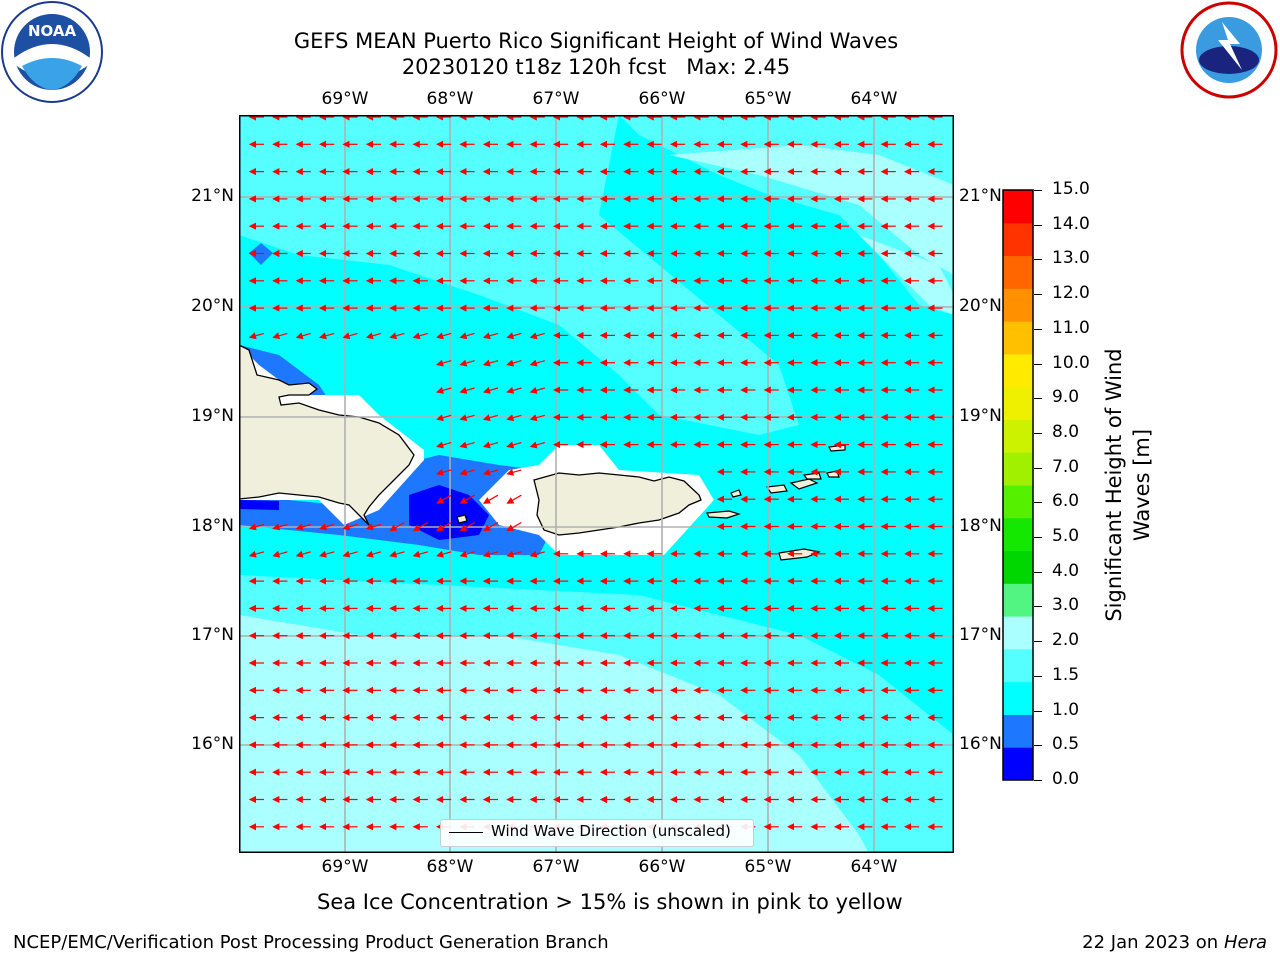 The height and width of the screenshot is (960, 1280). Describe the element at coordinates (52, 52) in the screenshot. I see `noaa-logo: NOAA` at that location.